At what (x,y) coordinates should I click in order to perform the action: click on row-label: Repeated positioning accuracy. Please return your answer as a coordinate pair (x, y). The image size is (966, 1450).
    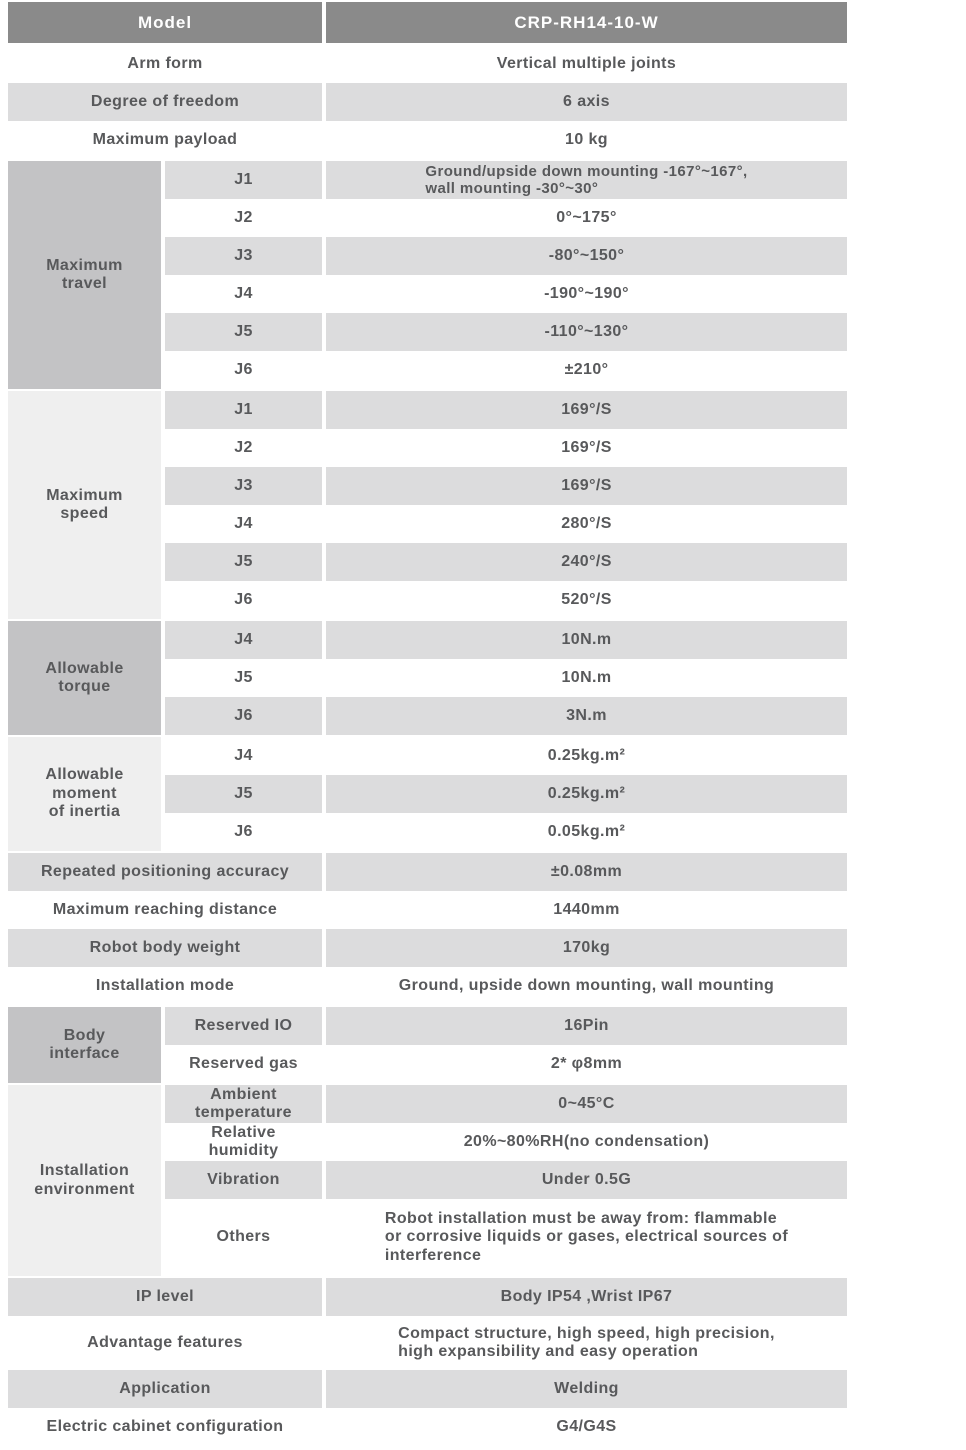
    Looking at the image, I should click on (165, 872).